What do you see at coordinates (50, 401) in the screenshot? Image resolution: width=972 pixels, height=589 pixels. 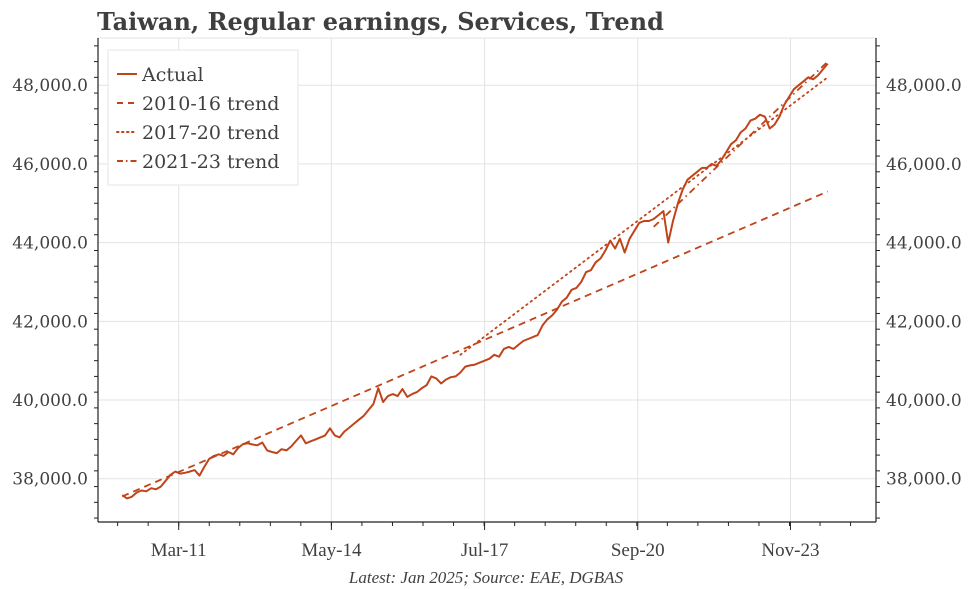 I see `y-tick-label-left: 40,000.0` at bounding box center [50, 401].